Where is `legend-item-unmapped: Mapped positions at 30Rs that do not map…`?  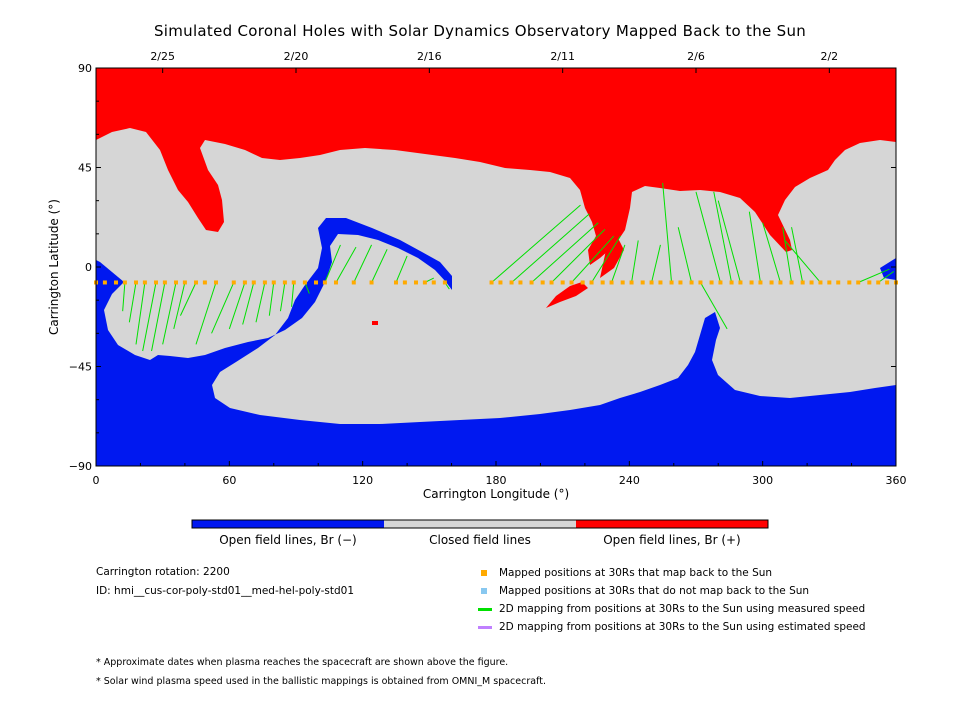
legend-item-unmapped: Mapped positions at 30Rs that do not map… is located at coordinates (643, 591).